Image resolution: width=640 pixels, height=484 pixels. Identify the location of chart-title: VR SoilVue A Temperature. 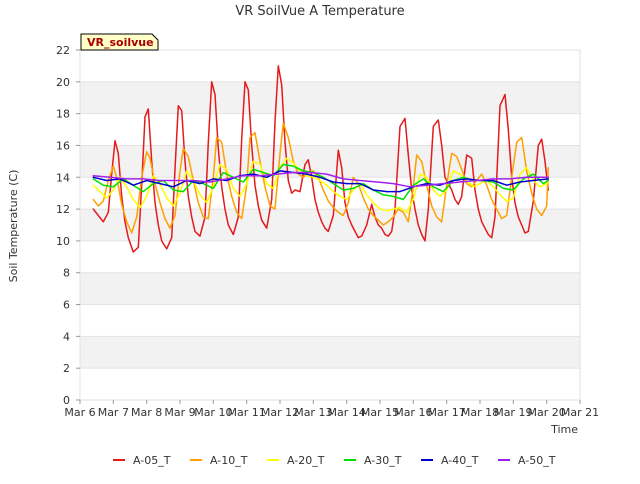
(319, 11).